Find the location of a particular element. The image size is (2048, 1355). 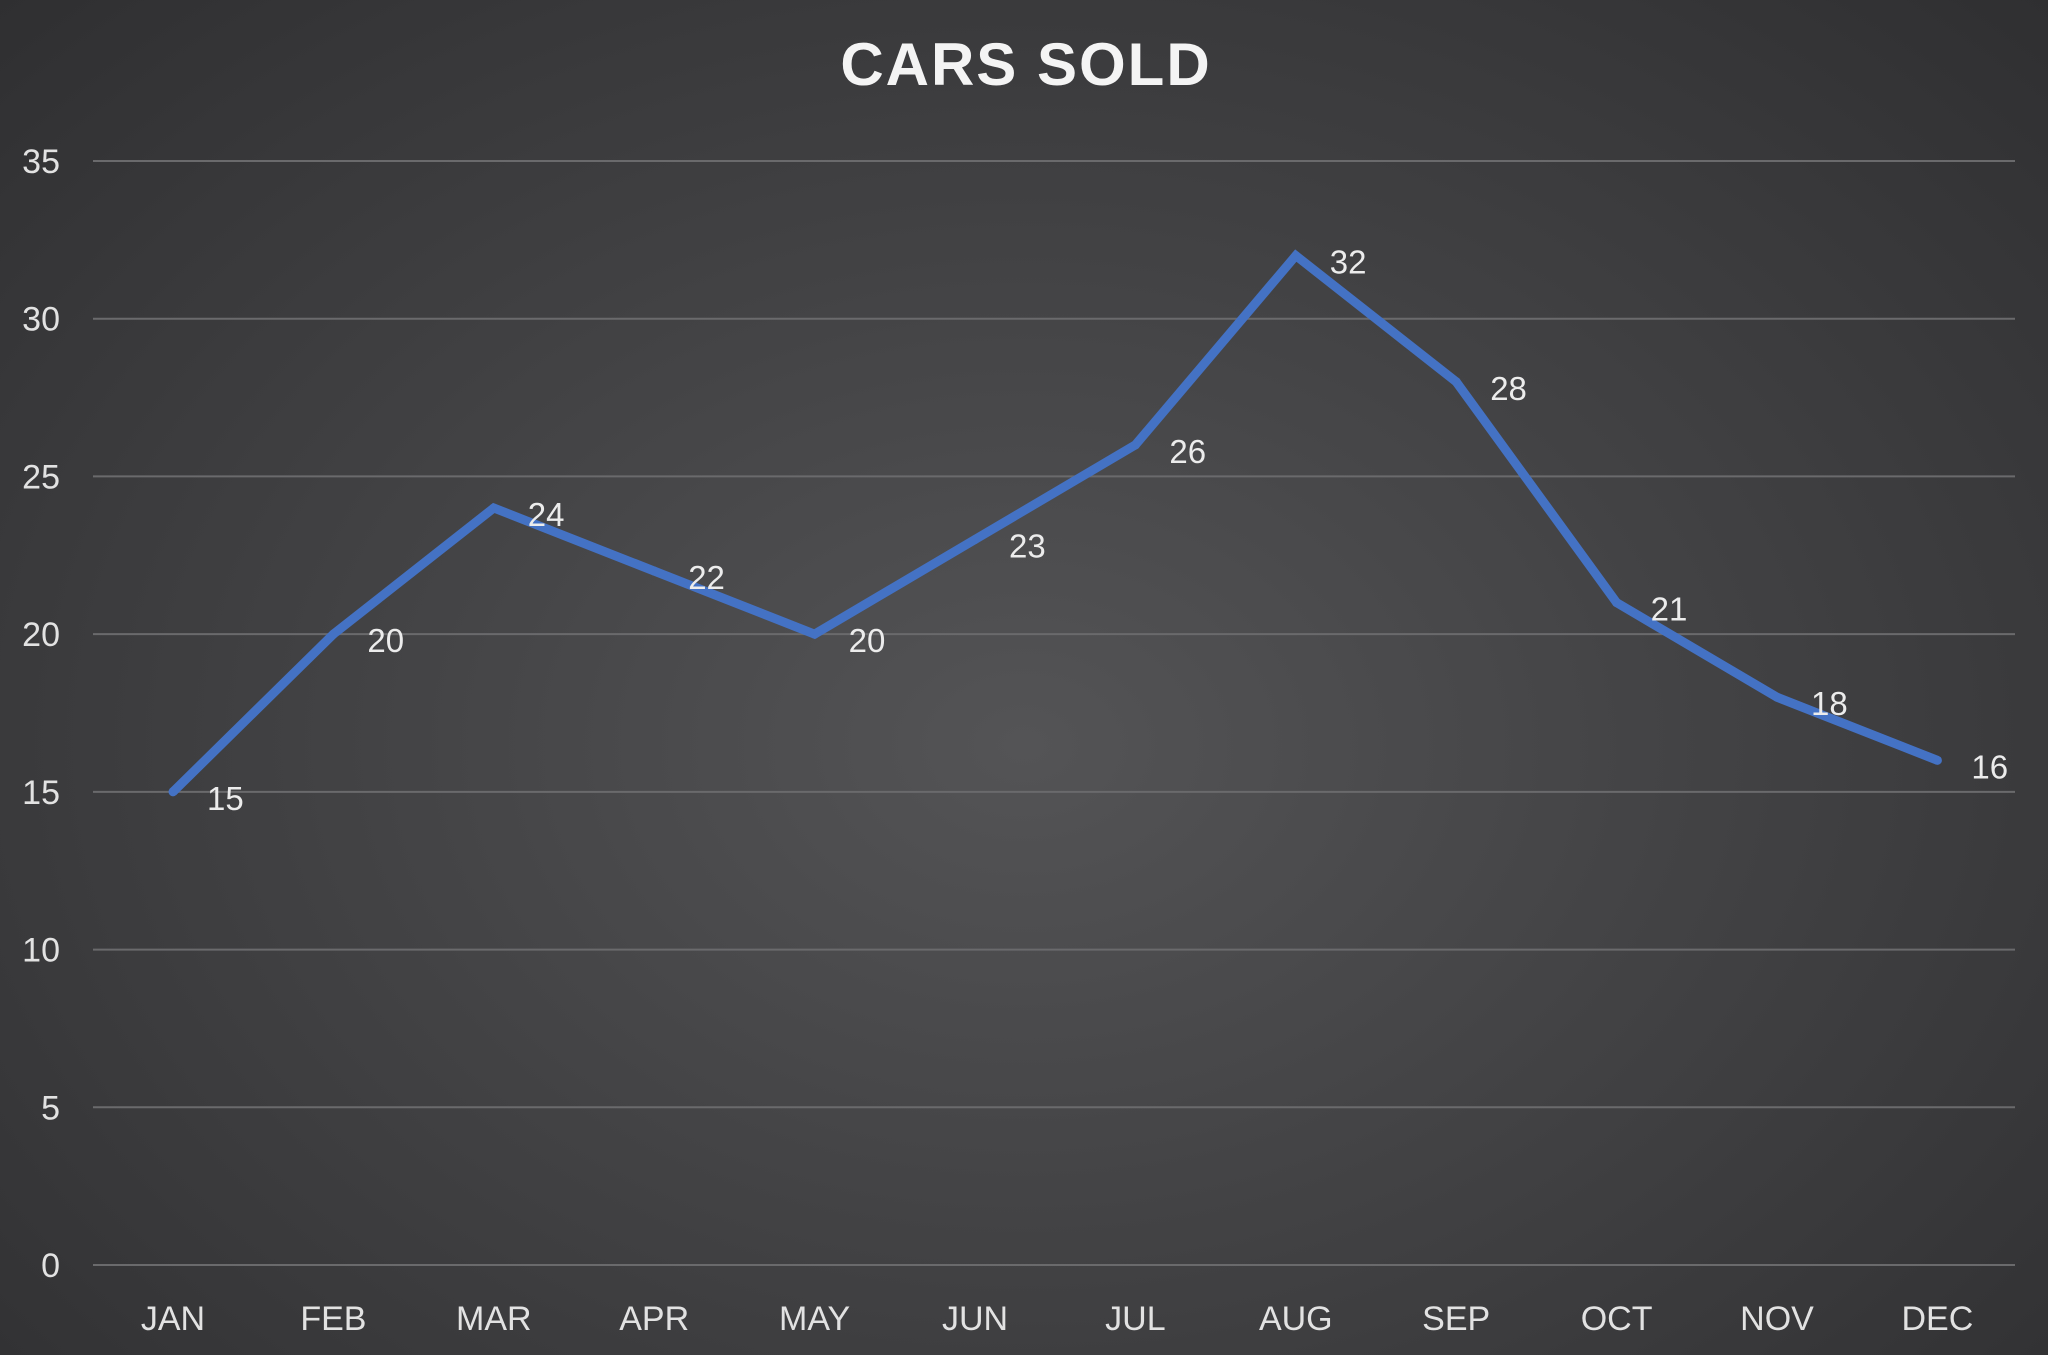

data-label: 26 is located at coordinates (1187, 451).